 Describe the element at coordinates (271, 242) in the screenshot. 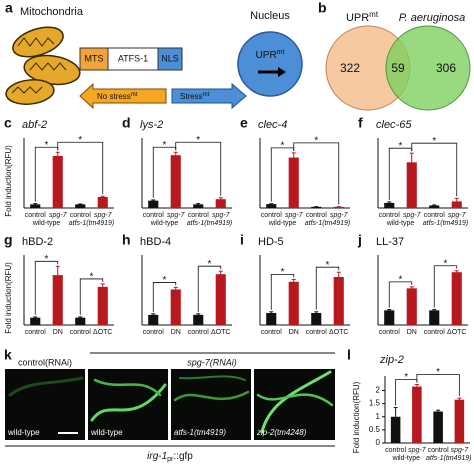

I see `chart-title: HD-5` at that location.